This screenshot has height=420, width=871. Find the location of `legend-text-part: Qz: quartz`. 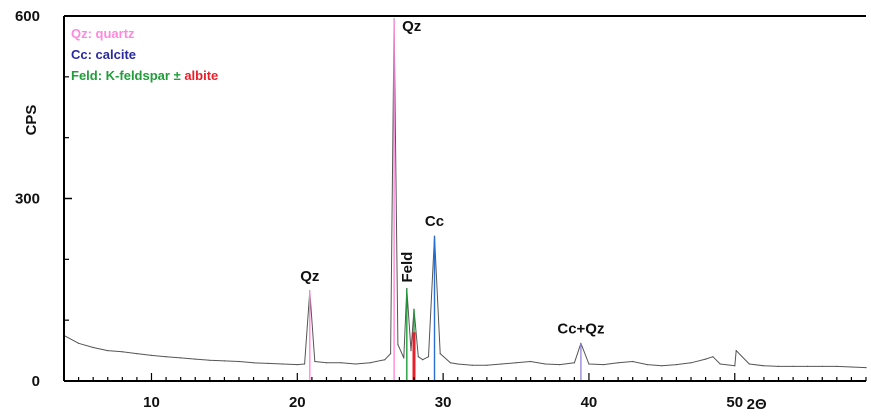

legend-text-part: Qz: quartz is located at coordinates (103, 33).